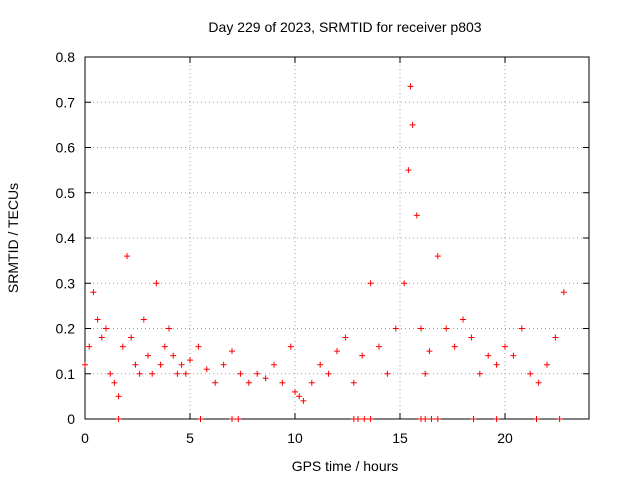 The image size is (640, 480). I want to click on y-tick-label: 0.4, so click(66, 238).